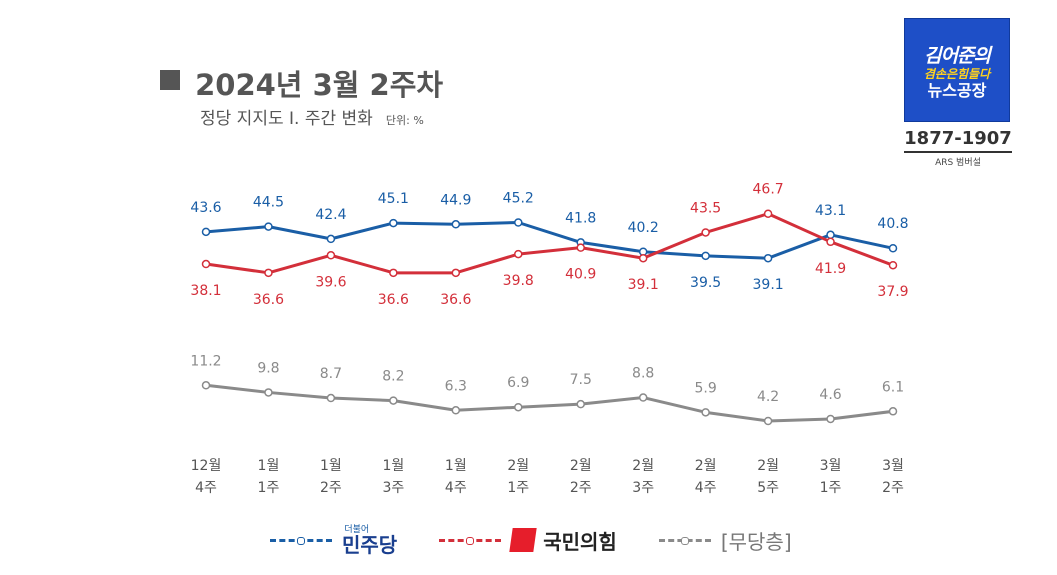 The width and height of the screenshot is (1057, 575). Describe the element at coordinates (892, 292) in the screenshot. I see `data-label: 37.9` at that location.